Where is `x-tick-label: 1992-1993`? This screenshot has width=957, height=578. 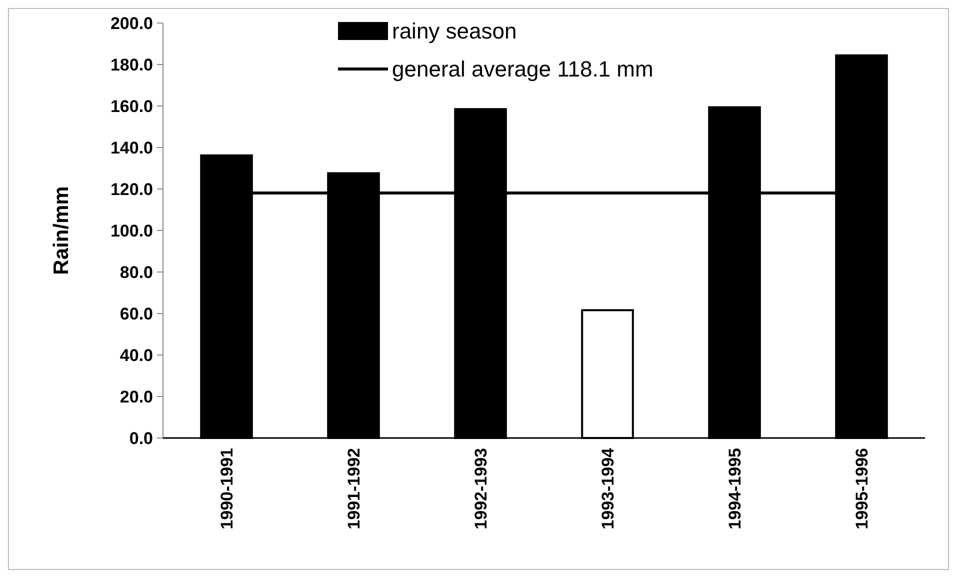
x-tick-label: 1992-1993 is located at coordinates (480, 489).